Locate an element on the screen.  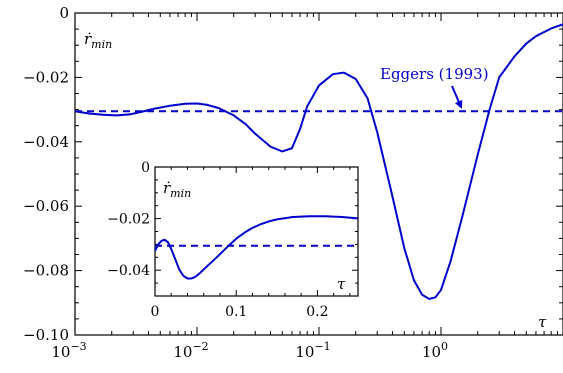
main-x-tick-label: 10⁻¹ is located at coordinates (312, 350).